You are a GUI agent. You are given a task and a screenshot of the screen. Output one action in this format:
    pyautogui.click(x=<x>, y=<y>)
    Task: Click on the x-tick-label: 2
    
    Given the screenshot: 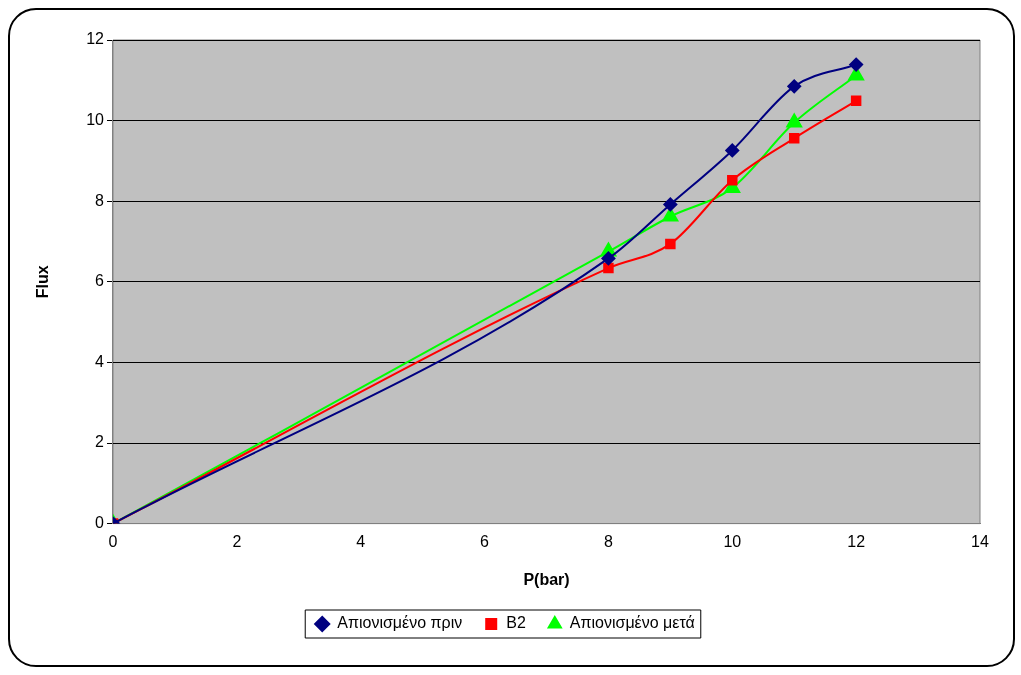 What is the action you would take?
    pyautogui.click(x=237, y=541)
    